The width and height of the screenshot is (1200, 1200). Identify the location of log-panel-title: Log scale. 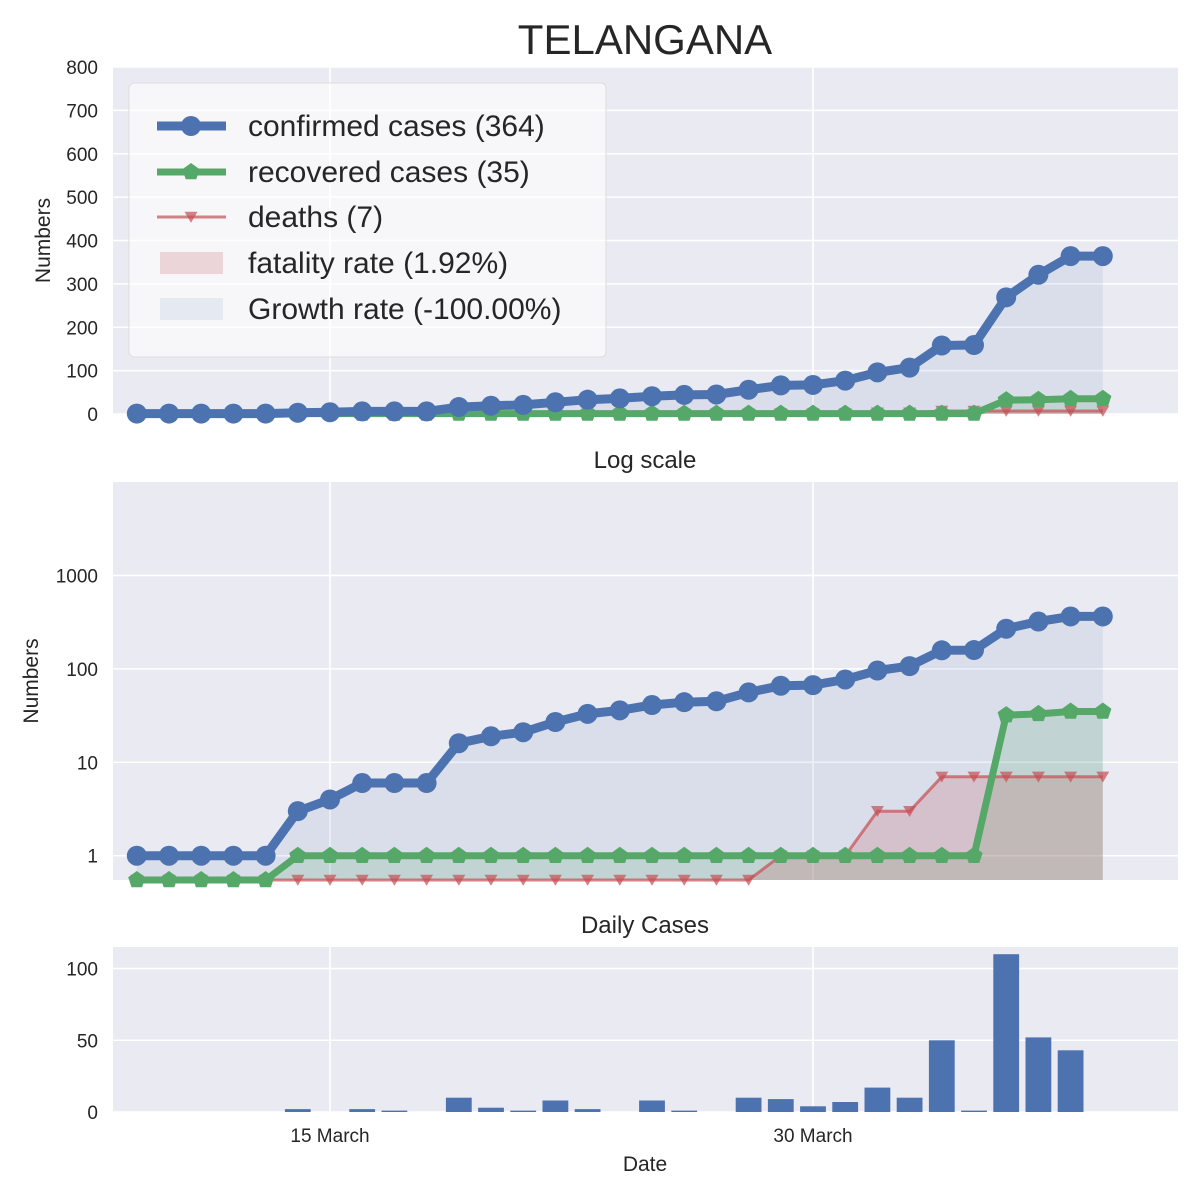
(645, 460).